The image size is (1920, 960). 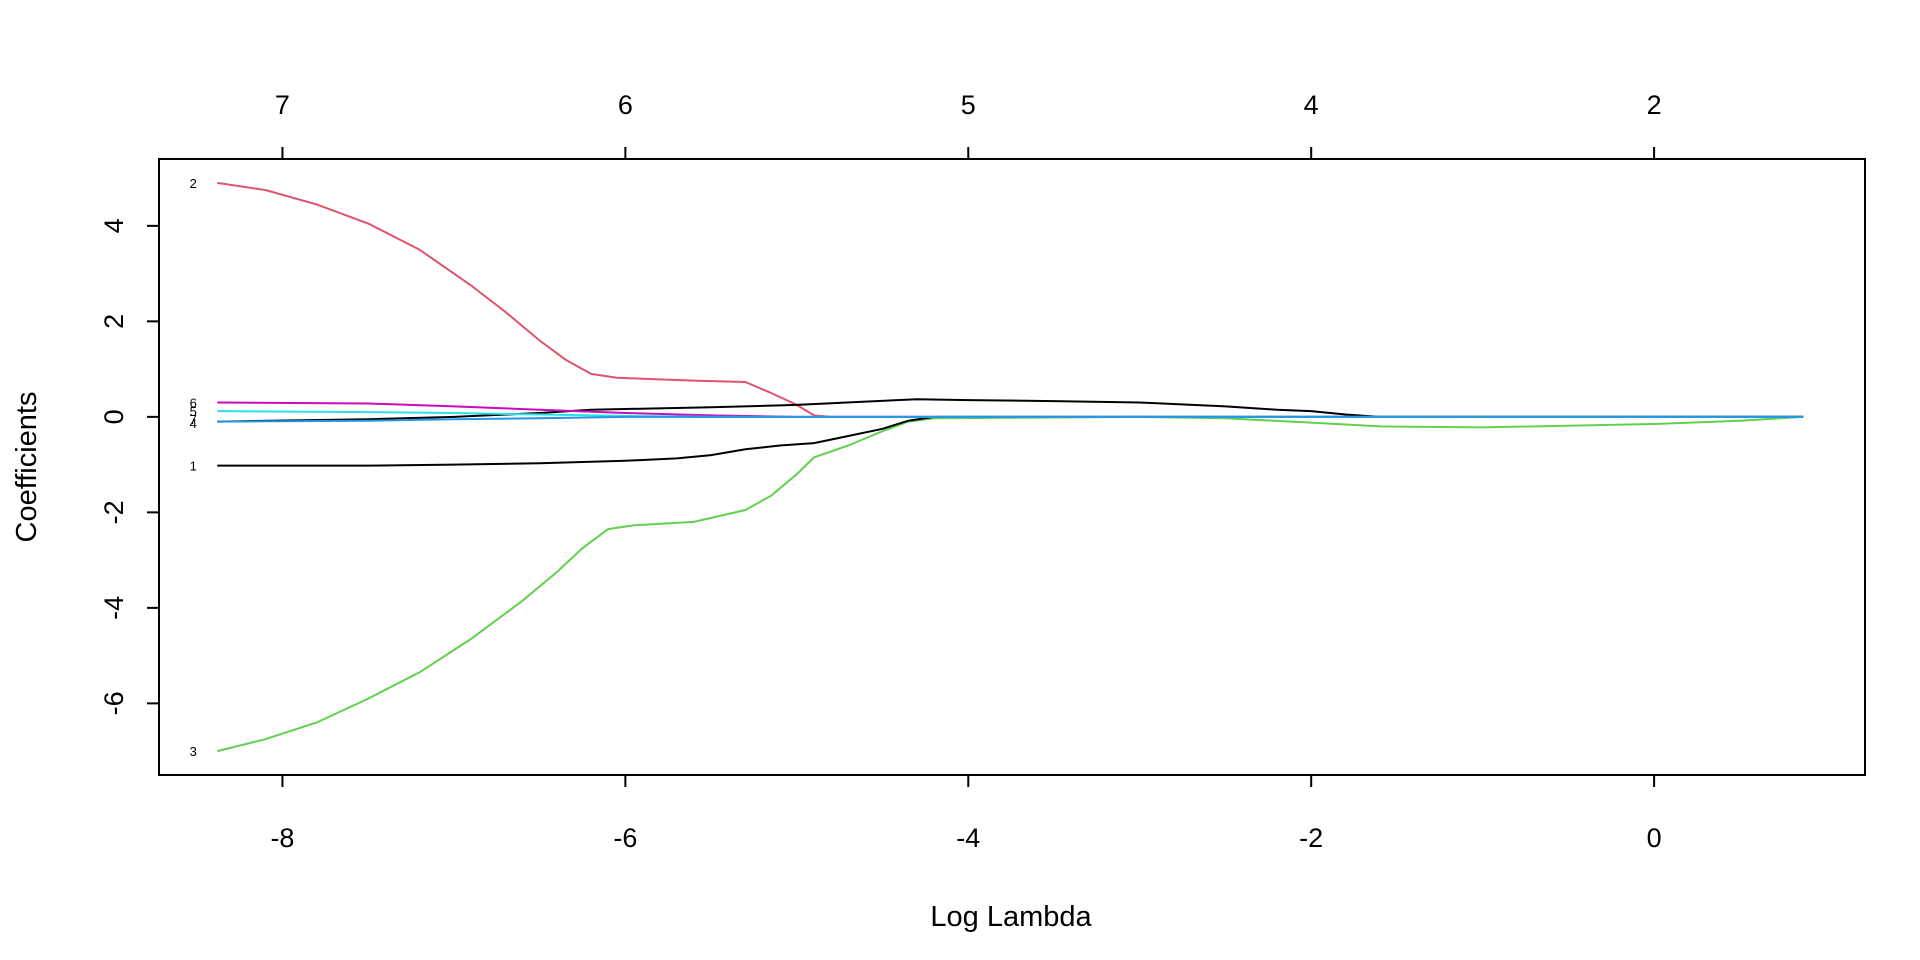 What do you see at coordinates (193, 423) in the screenshot?
I see `series-label-4: 4` at bounding box center [193, 423].